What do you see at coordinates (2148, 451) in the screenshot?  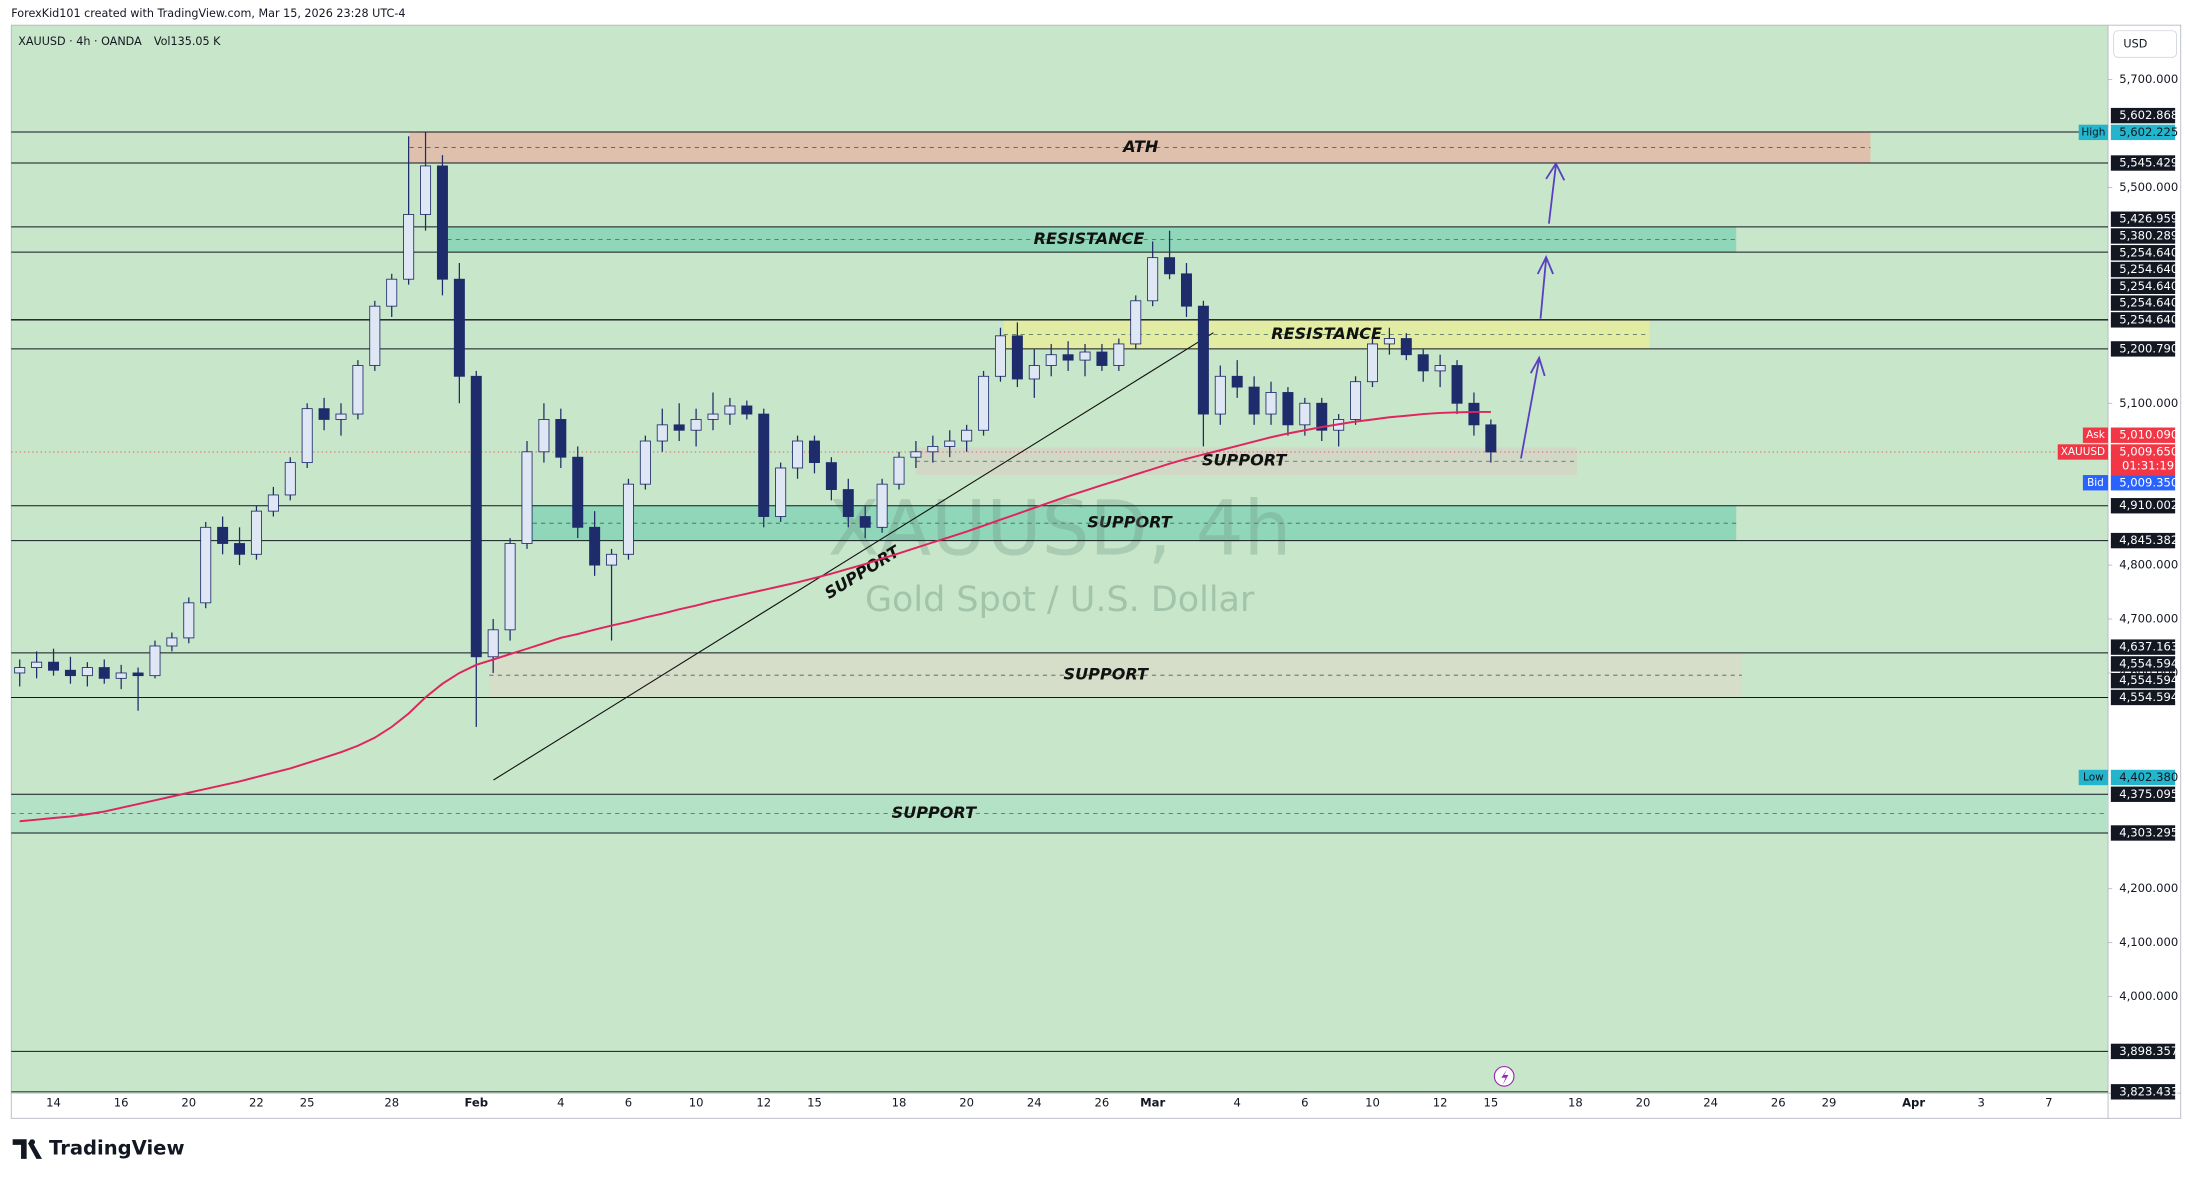 I see `last-tag-label: 5,009.650` at bounding box center [2148, 451].